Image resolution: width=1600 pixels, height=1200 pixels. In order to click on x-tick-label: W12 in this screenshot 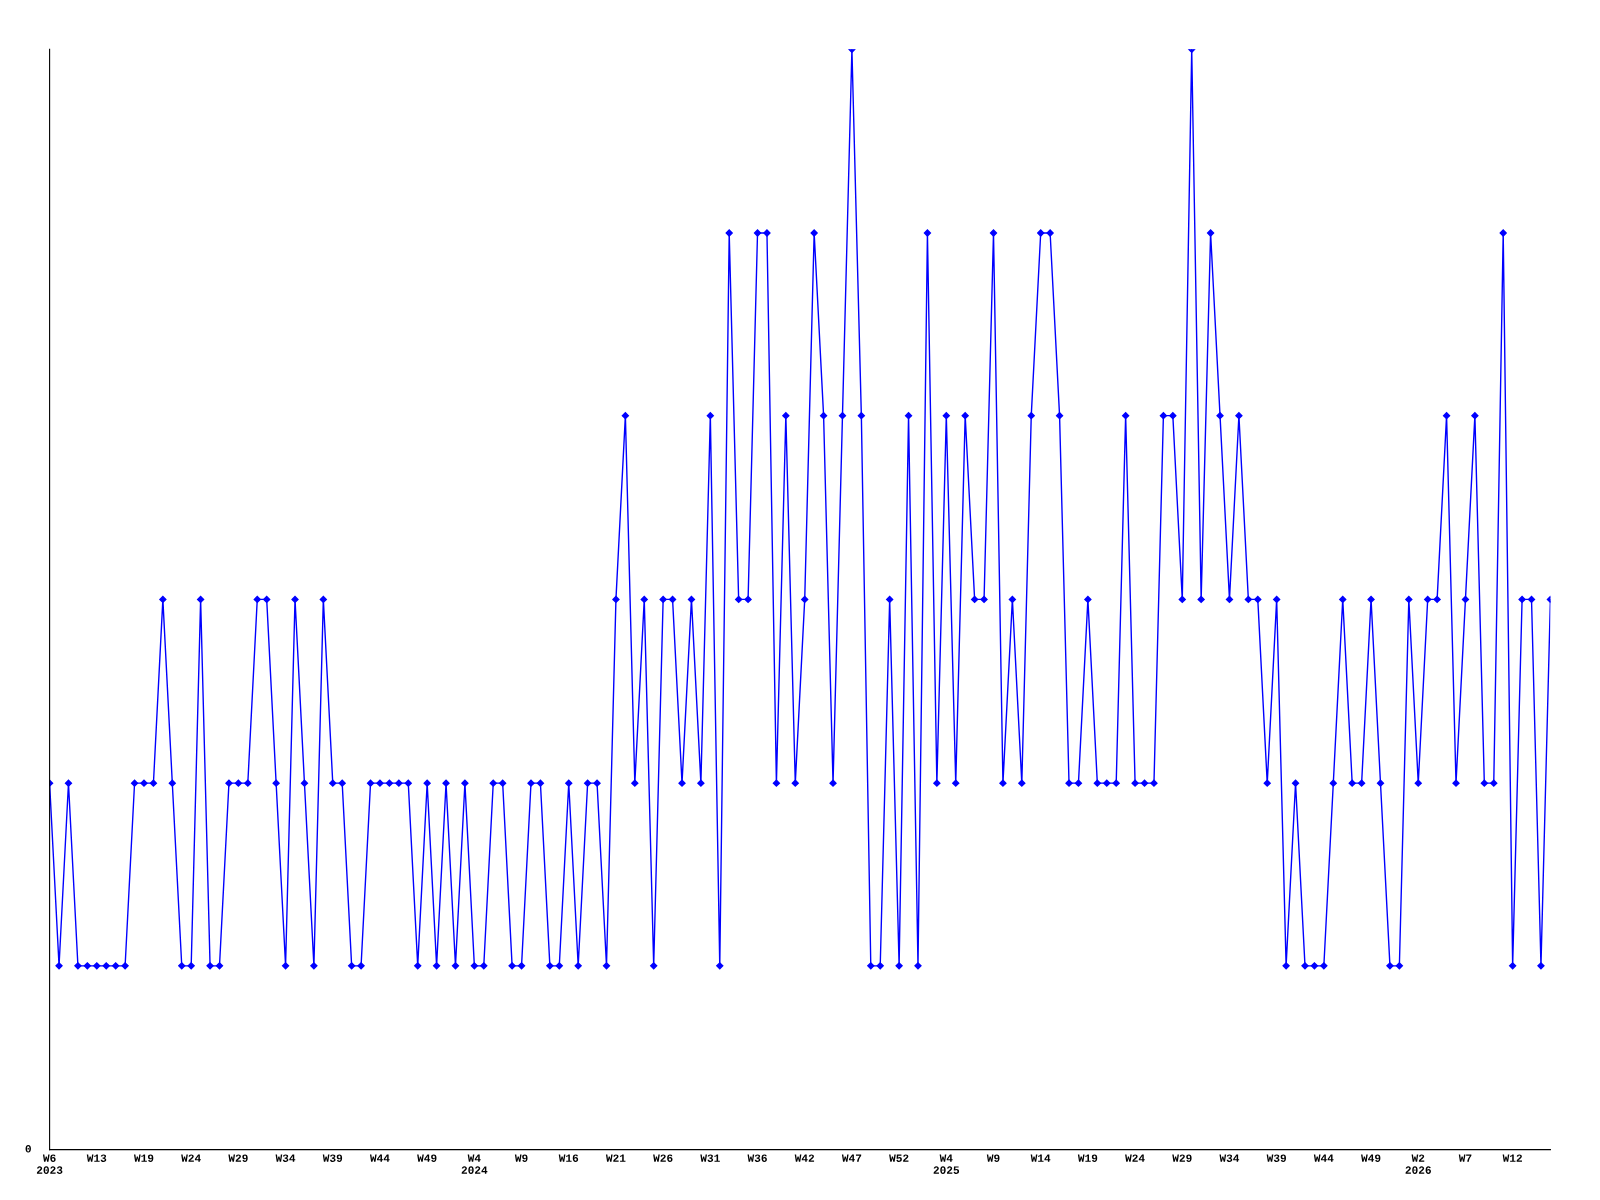, I will do `click(1512, 1158)`.